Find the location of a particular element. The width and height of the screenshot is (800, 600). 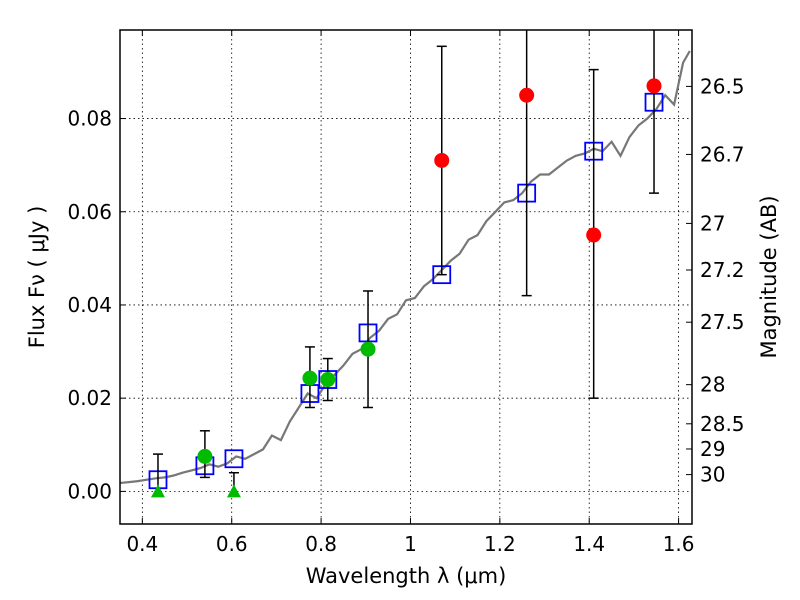

y2-axis-label: Magnitude (AB) is located at coordinates (769, 276).